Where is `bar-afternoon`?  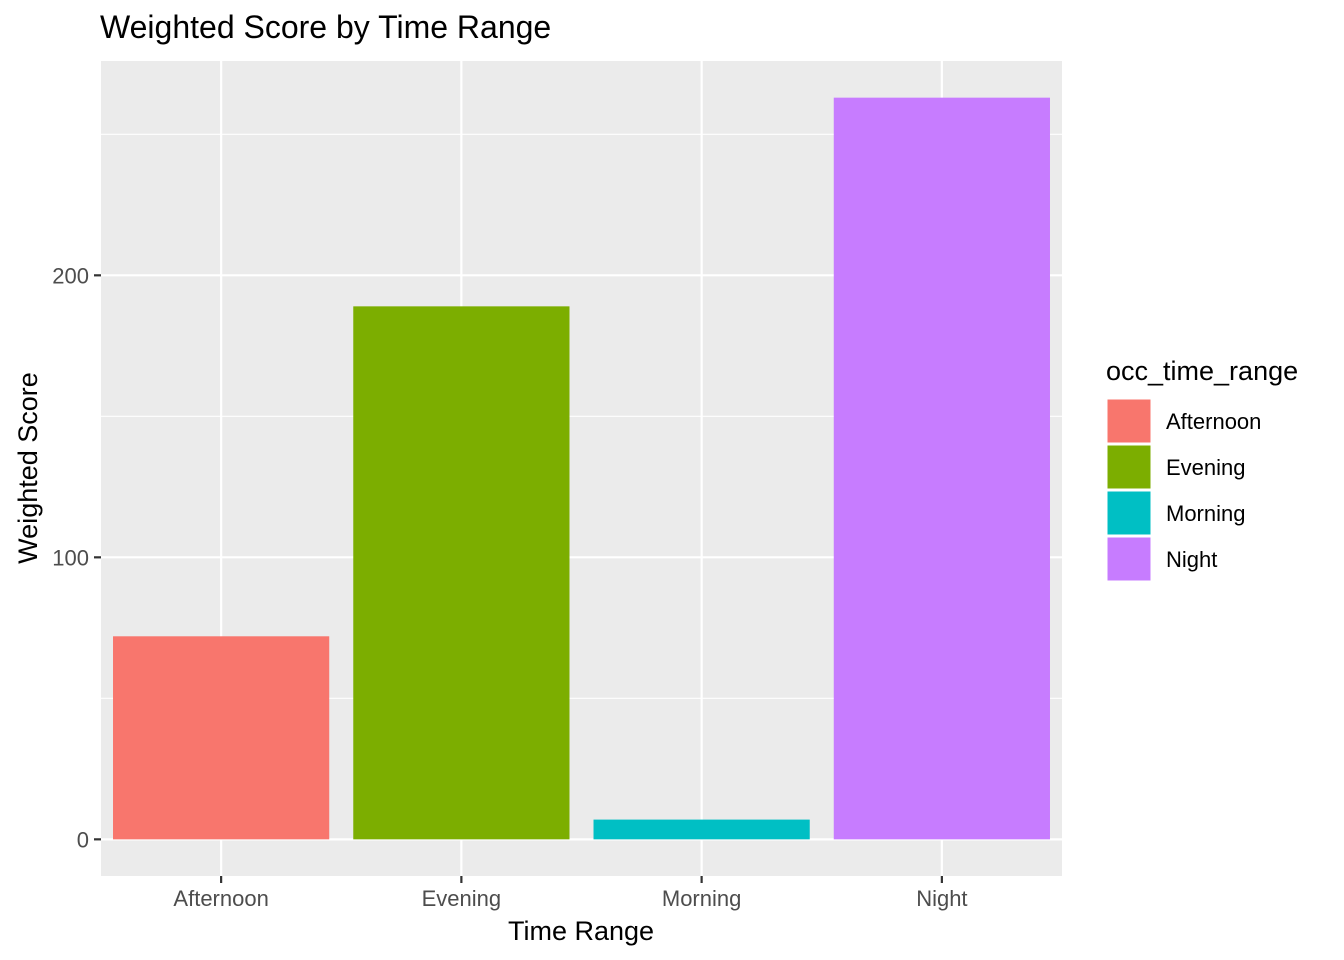 bar-afternoon is located at coordinates (221, 738).